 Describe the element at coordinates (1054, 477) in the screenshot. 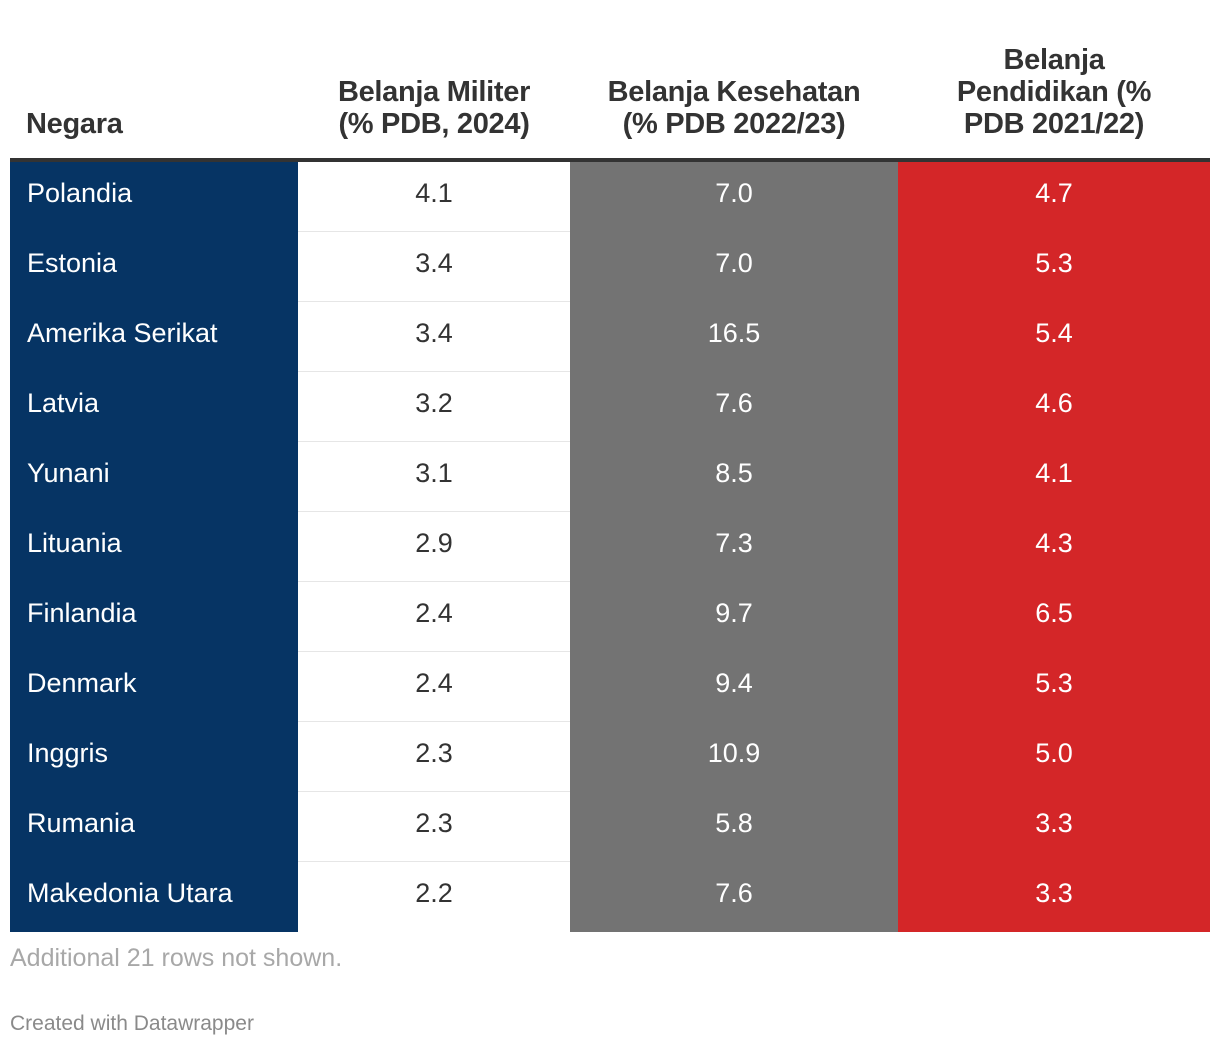

I see `cell-belanja-pendidikan: 4.1` at that location.